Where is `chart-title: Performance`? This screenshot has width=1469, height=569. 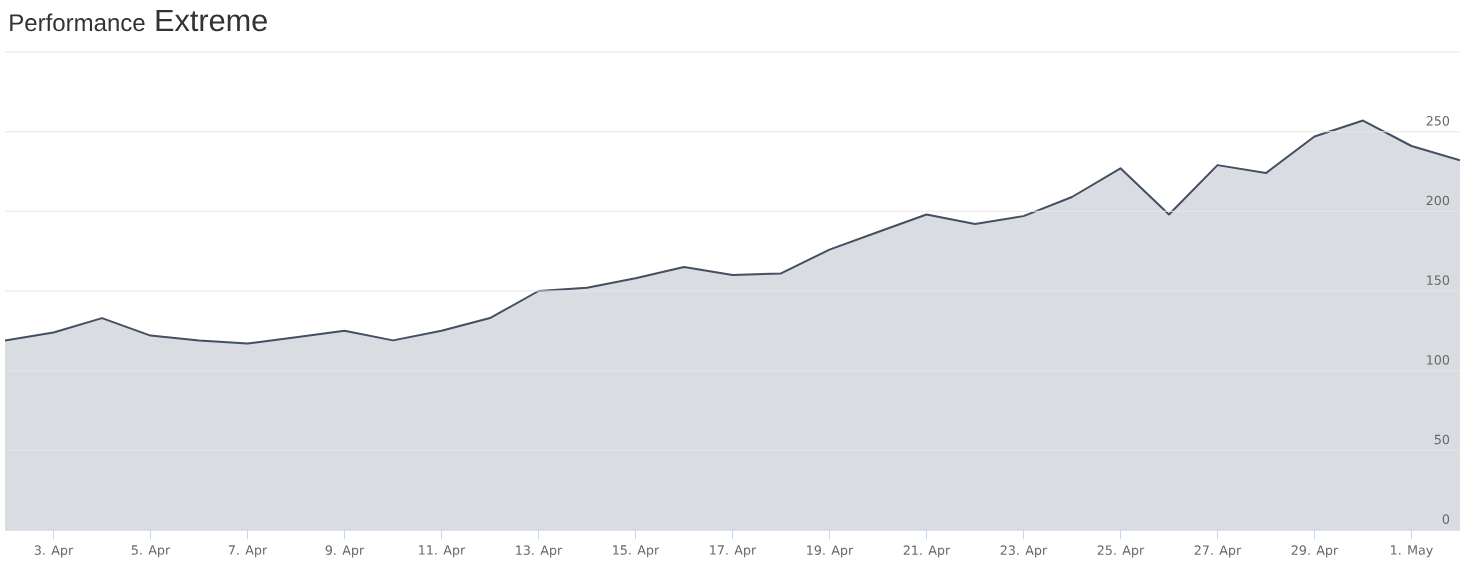 chart-title: Performance is located at coordinates (77, 22).